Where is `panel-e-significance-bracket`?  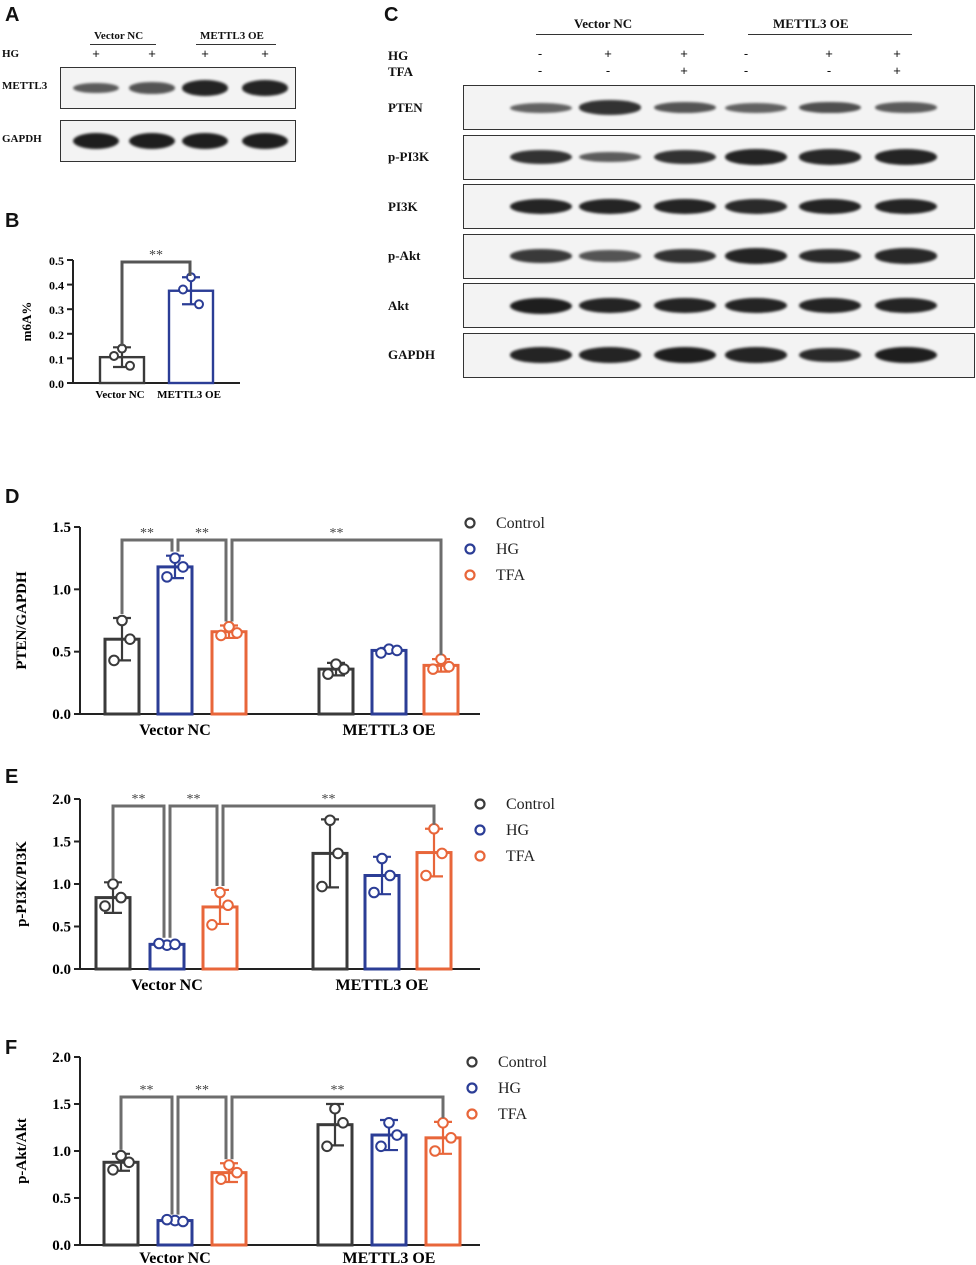 panel-e-significance-bracket is located at coordinates (328, 845).